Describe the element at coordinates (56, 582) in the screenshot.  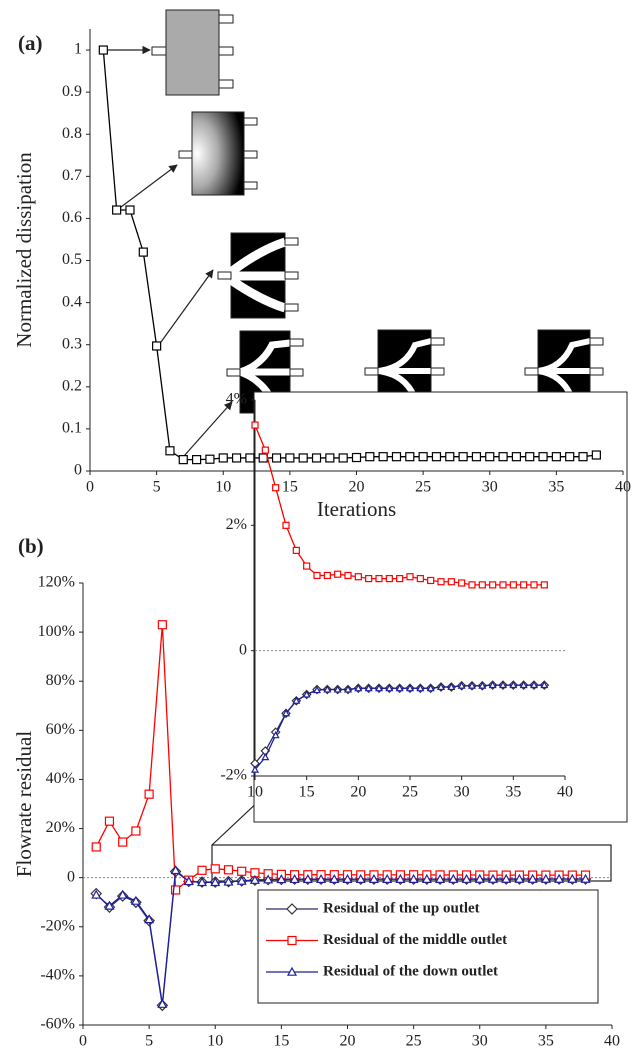
I see `y-tick-label: 120%` at that location.